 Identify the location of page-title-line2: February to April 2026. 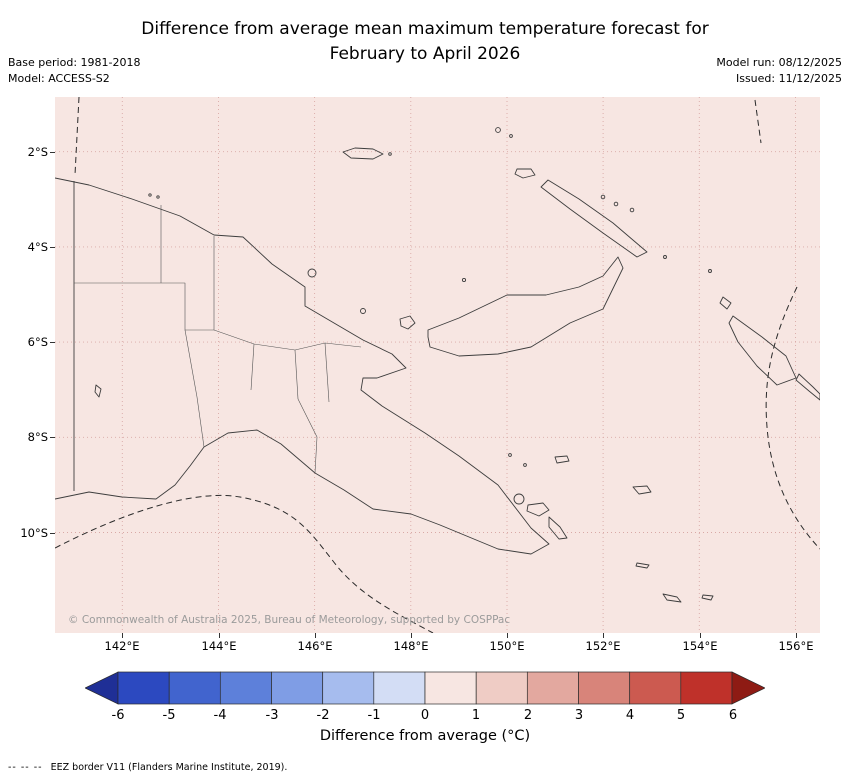
(425, 54).